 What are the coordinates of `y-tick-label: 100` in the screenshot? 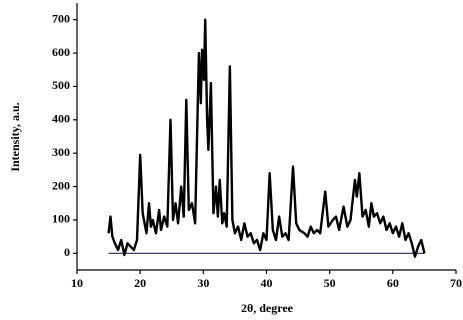 It's located at (61, 219).